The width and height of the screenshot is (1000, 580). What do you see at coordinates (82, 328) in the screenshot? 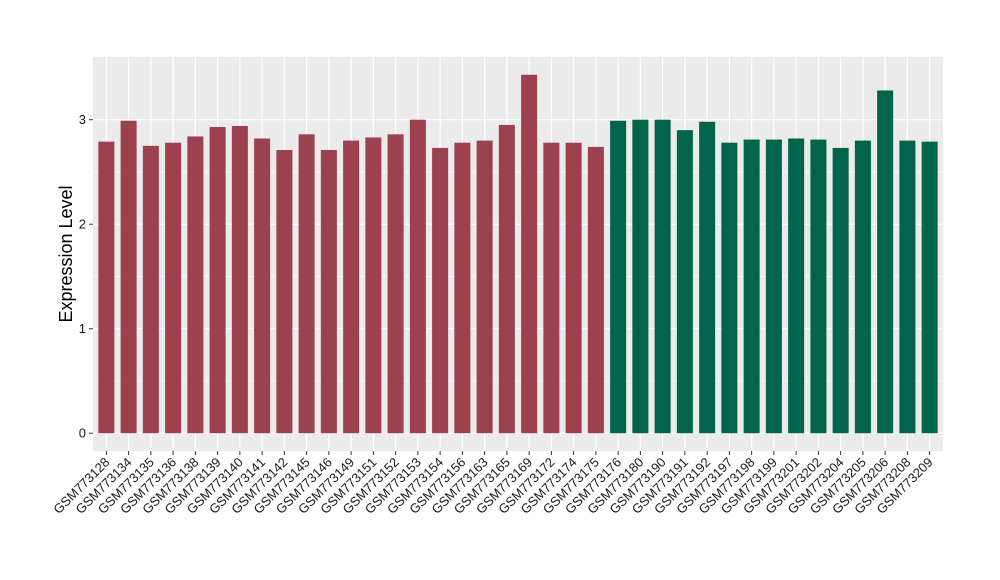
I see `y-tick-label: 1` at bounding box center [82, 328].